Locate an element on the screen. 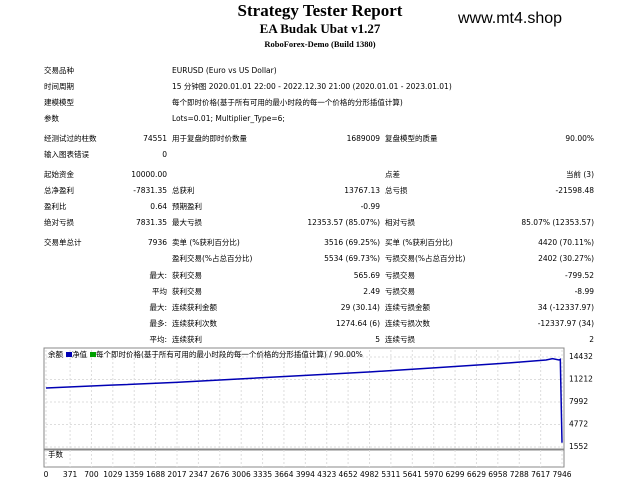 The width and height of the screenshot is (640, 480). x-tick-label: 5311 is located at coordinates (390, 474).